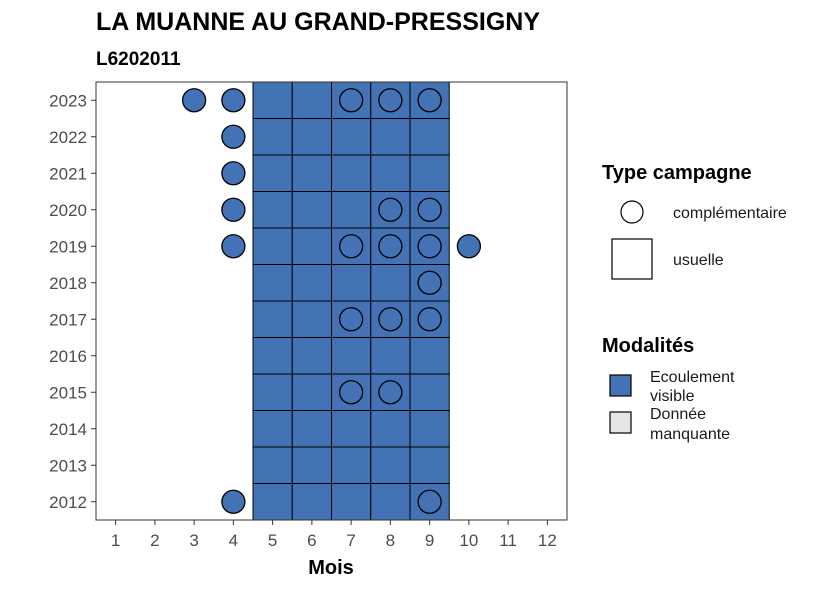  What do you see at coordinates (68, 319) in the screenshot?
I see `y-tick-label: 2017` at bounding box center [68, 319].